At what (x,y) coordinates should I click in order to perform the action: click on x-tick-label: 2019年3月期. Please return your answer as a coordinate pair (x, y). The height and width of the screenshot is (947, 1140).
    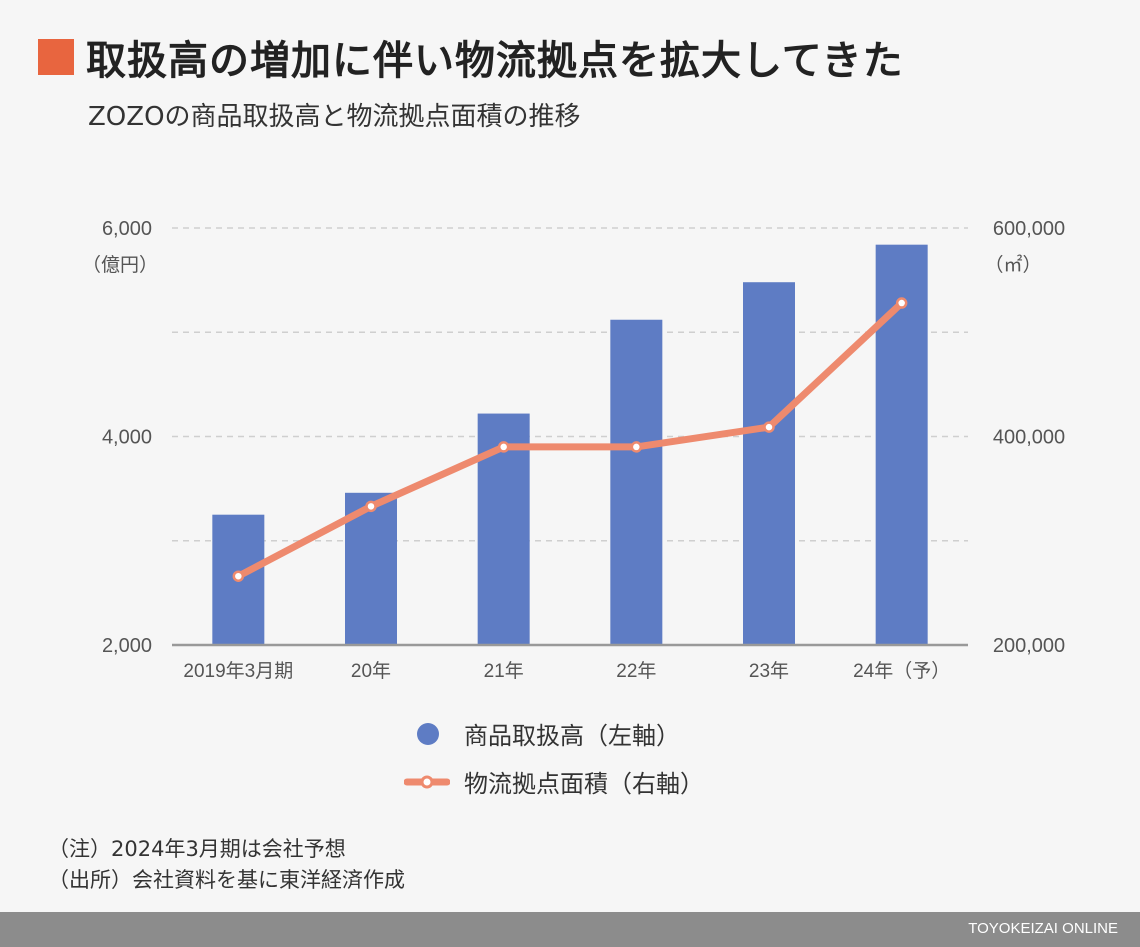
    Looking at the image, I should click on (238, 671).